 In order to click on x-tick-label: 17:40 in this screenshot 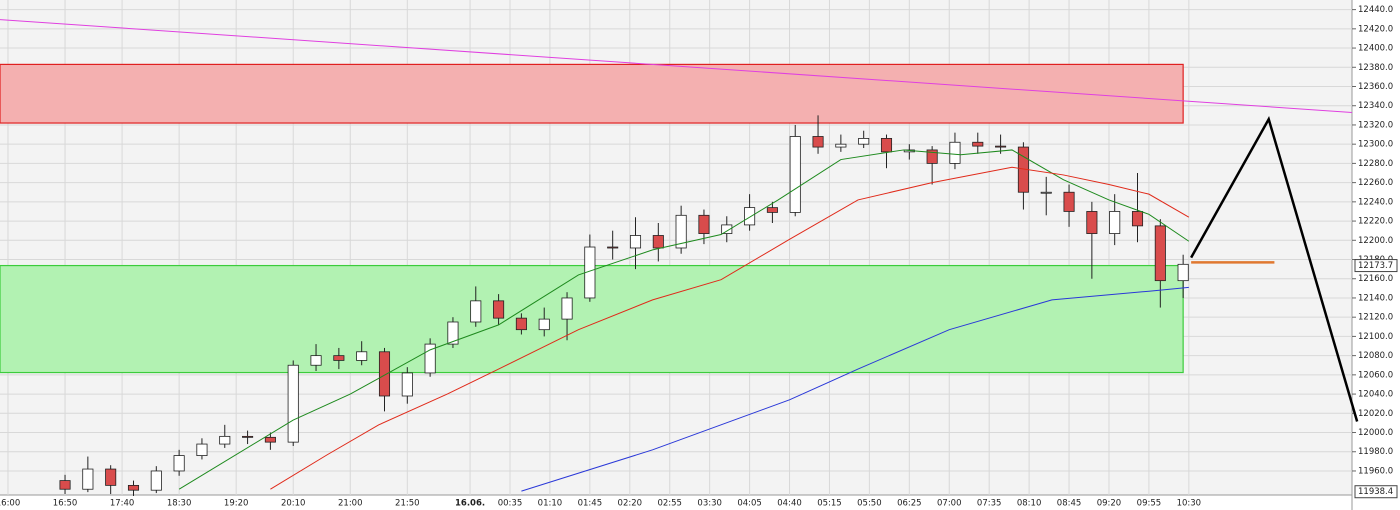, I will do `click(122, 504)`.